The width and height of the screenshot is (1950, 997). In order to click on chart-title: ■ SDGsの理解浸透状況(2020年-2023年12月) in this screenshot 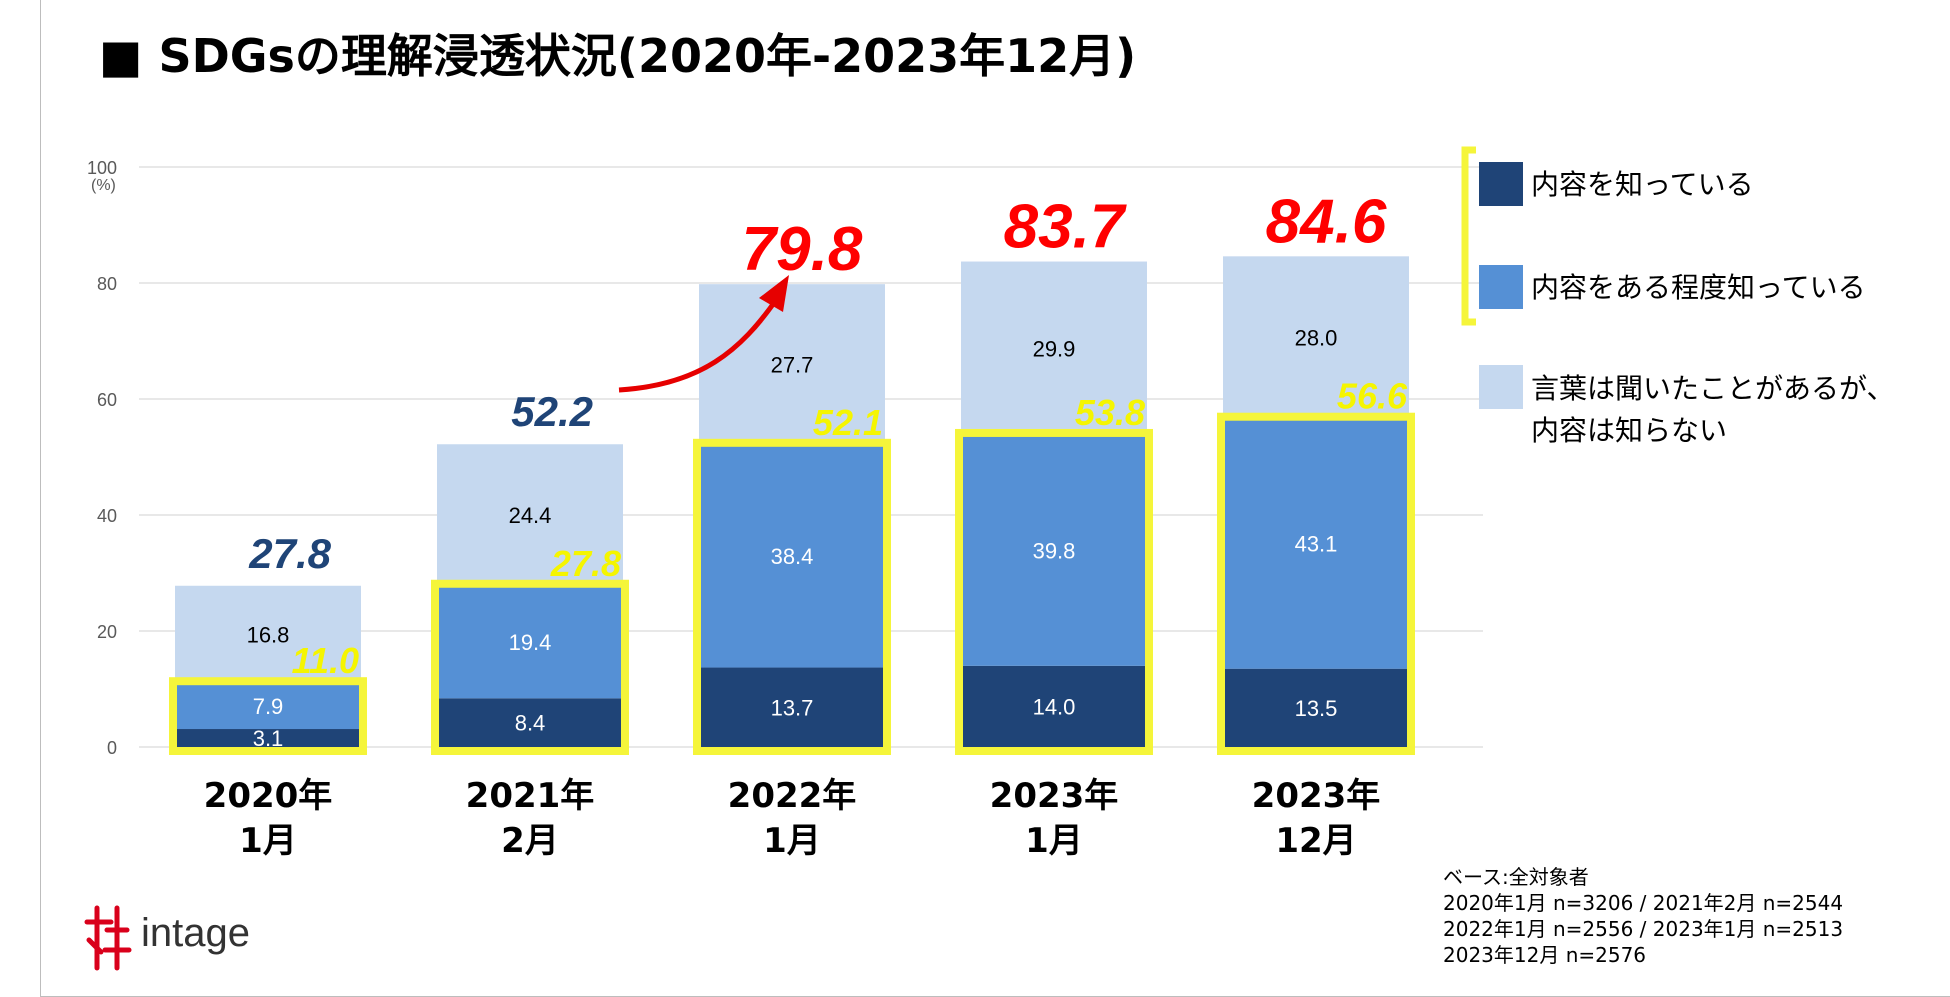, I will do `click(617, 56)`.